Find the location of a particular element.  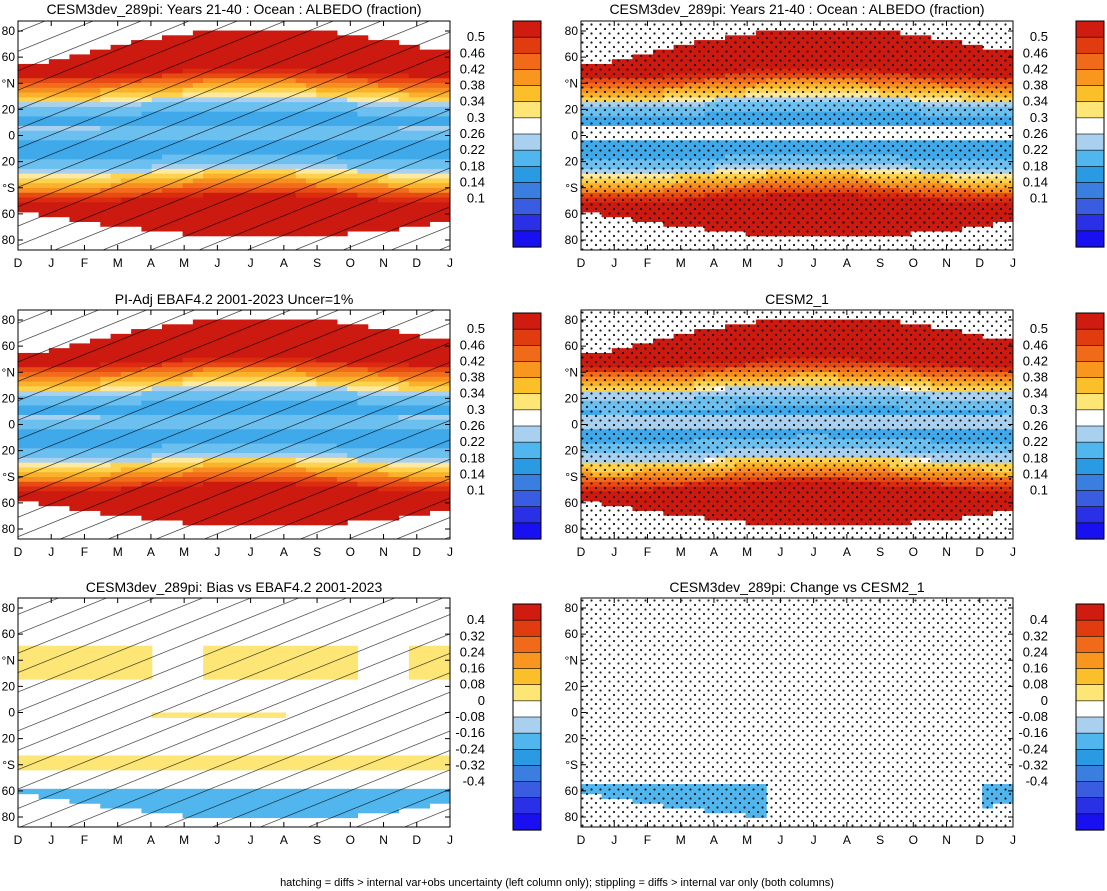

panel-title-change: CESM3dev_289pi: Change vs CESM2_1 is located at coordinates (796, 587).